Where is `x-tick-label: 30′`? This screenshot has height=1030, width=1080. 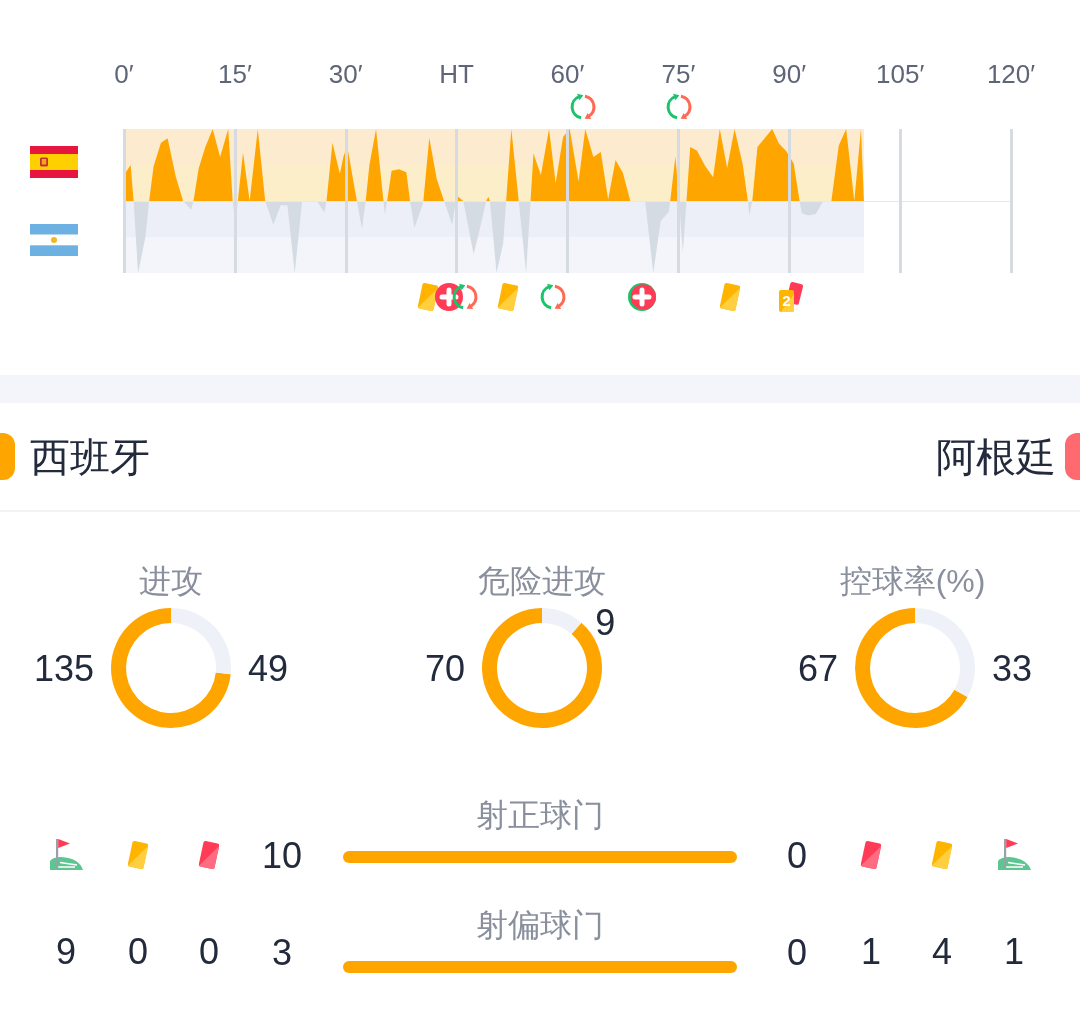 x-tick-label: 30′ is located at coordinates (345, 74).